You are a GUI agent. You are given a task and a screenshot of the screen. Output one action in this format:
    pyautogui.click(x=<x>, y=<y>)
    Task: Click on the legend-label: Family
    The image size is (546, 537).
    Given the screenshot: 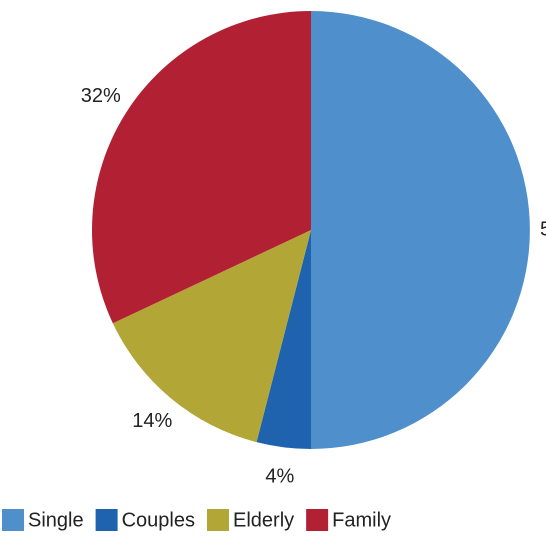 What is the action you would take?
    pyautogui.click(x=361, y=520)
    